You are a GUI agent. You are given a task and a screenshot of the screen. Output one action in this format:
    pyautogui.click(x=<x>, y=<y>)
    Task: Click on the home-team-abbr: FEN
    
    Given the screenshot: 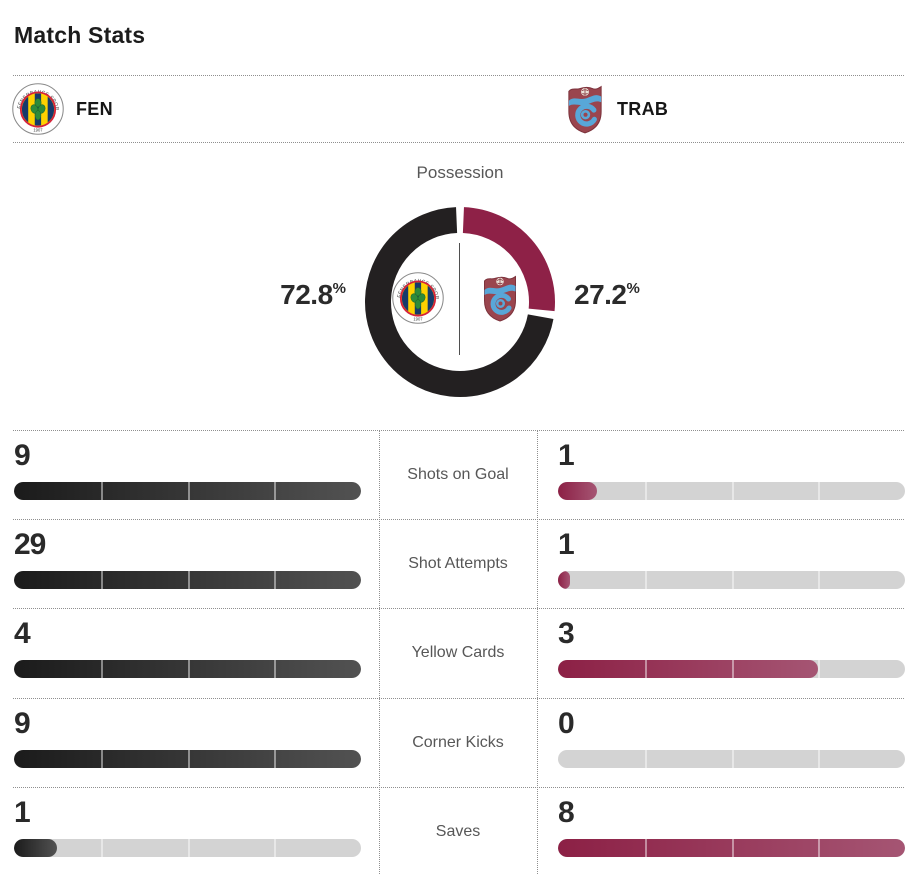 What is the action you would take?
    pyautogui.click(x=94, y=108)
    